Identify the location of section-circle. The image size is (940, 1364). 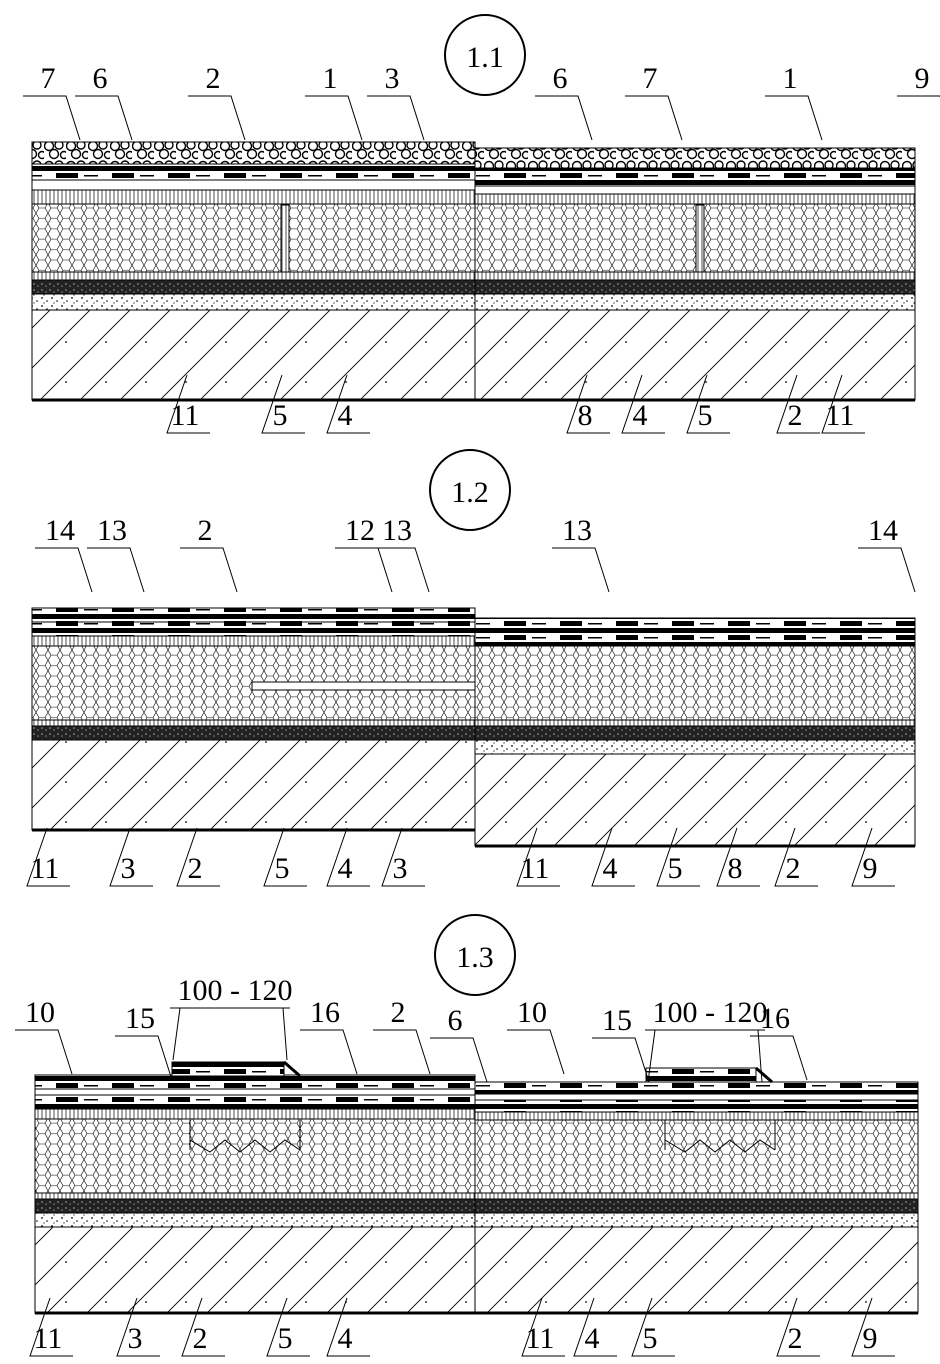
(470, 490).